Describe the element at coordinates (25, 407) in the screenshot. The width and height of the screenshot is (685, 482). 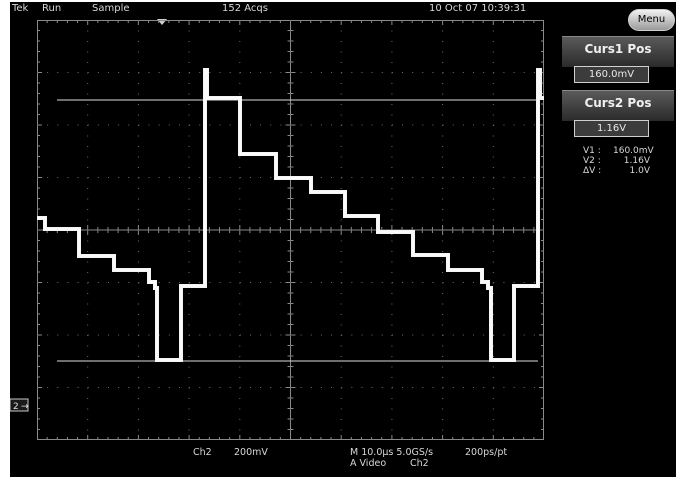
I see `arrow-right-icon: →` at that location.